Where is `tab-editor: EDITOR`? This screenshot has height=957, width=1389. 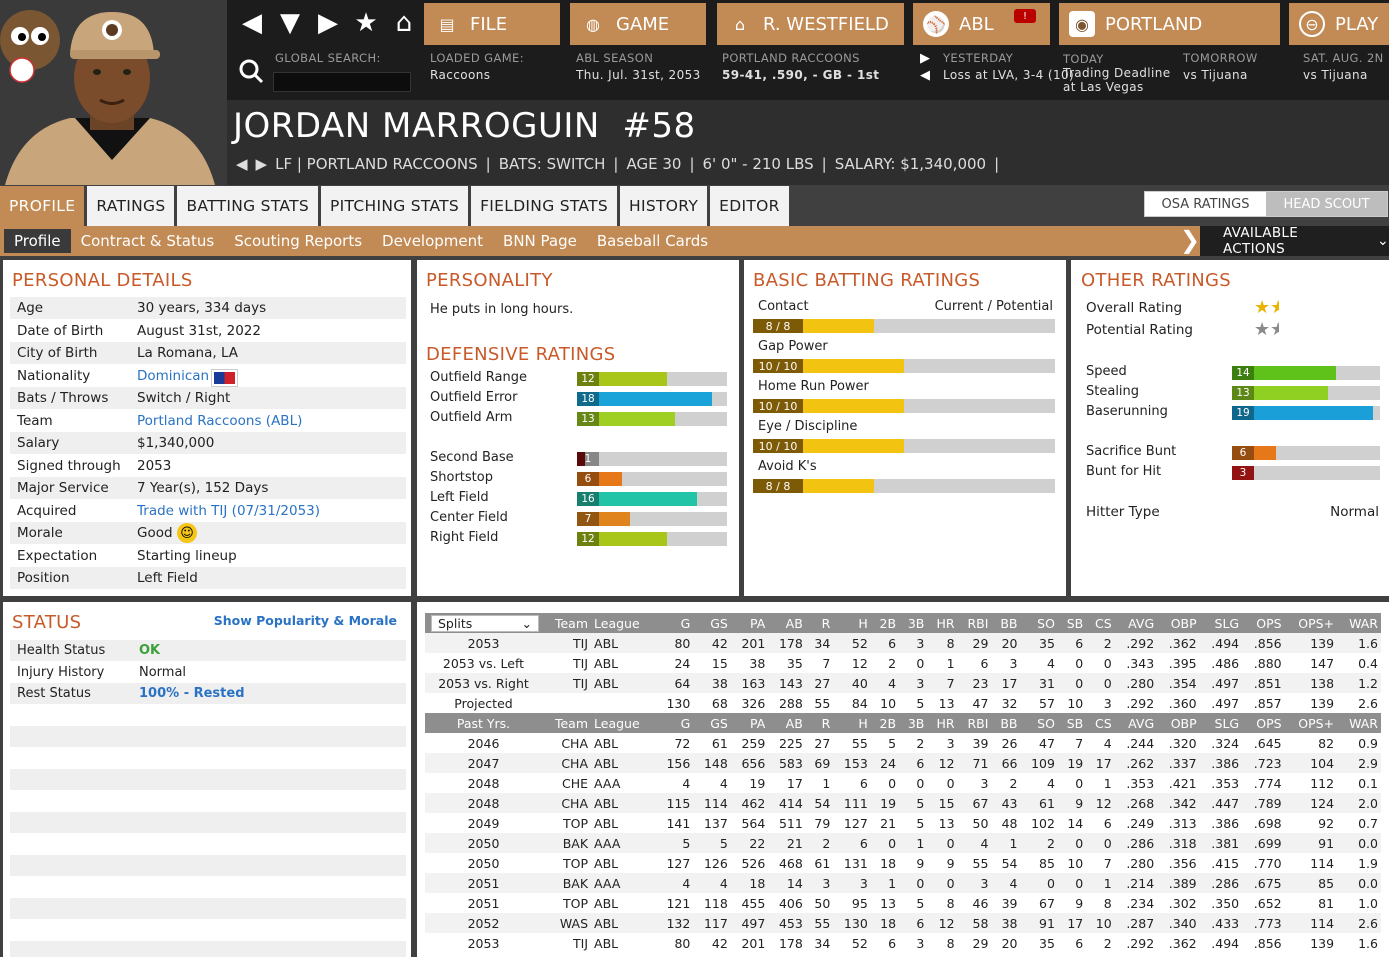 tab-editor: EDITOR is located at coordinates (749, 206).